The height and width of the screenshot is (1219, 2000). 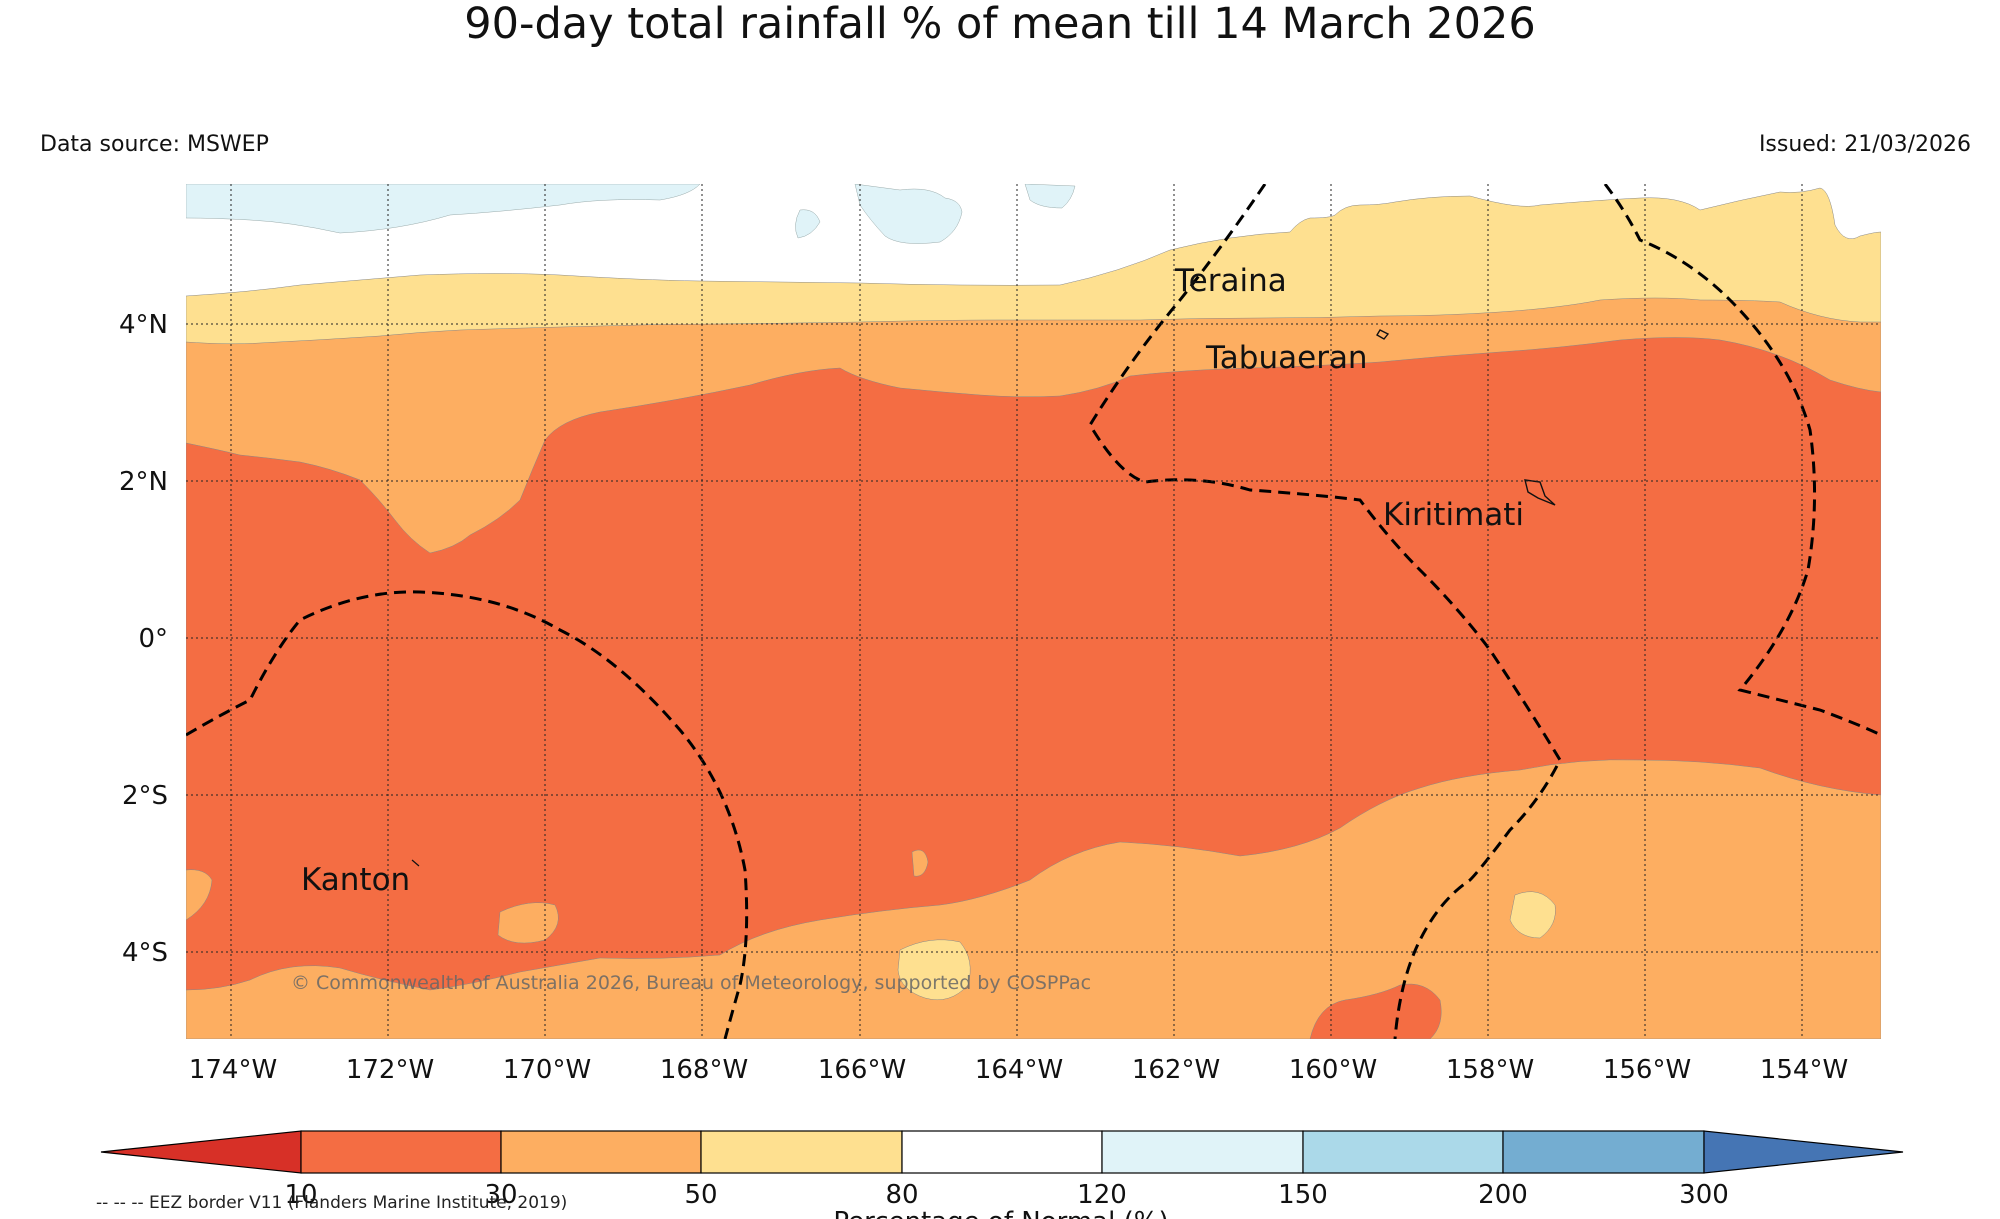 I want to click on data-source-label: Data source: MSWEP, so click(x=154, y=144).